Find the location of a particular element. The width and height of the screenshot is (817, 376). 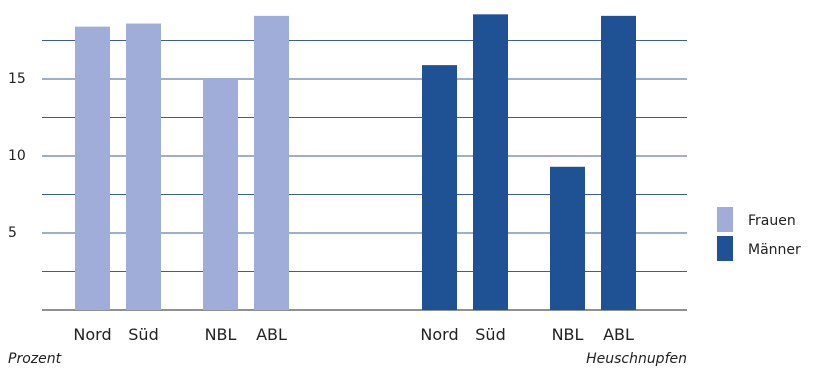

bar-männer-nord is located at coordinates (439, 187).